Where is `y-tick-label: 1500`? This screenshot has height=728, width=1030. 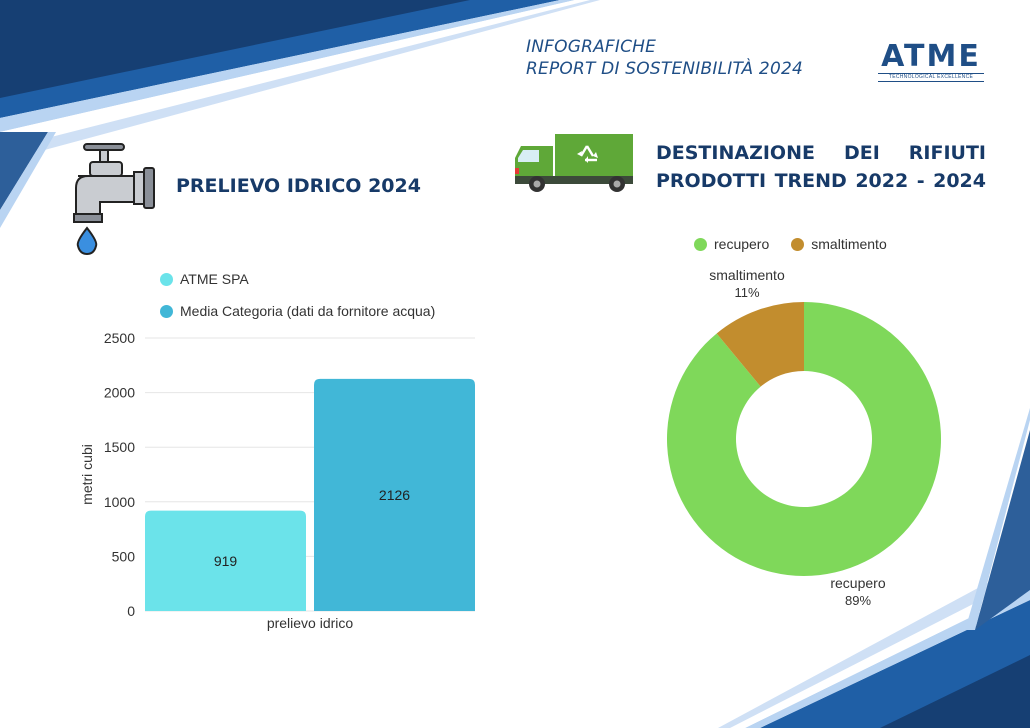
y-tick-label: 1500 is located at coordinates (119, 447).